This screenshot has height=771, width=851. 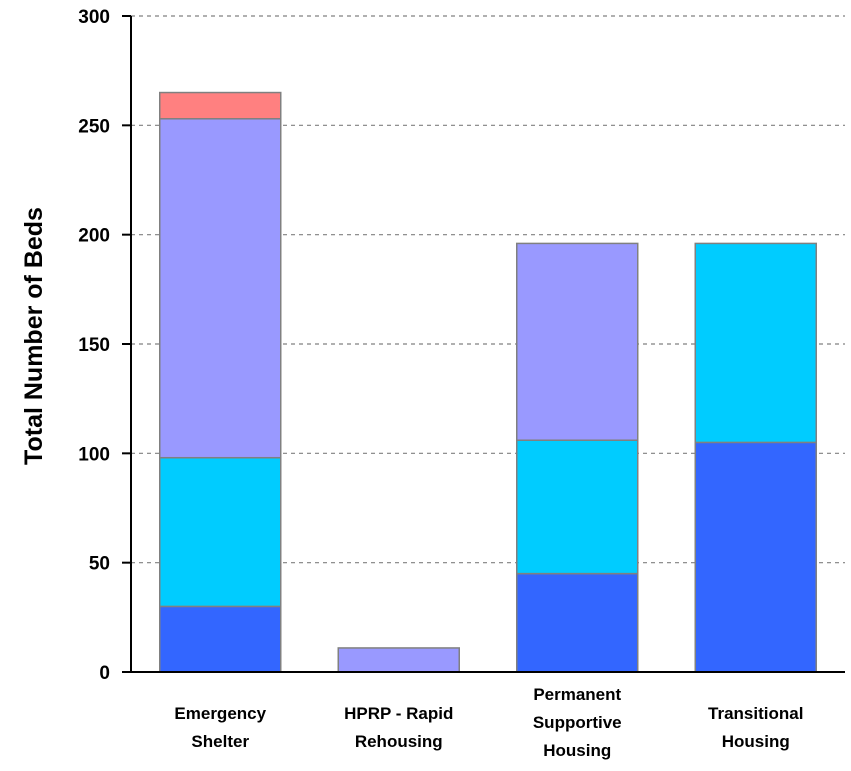 I want to click on y-tick-labels: 0 50 100 150 200 250 300, so click(x=94, y=345).